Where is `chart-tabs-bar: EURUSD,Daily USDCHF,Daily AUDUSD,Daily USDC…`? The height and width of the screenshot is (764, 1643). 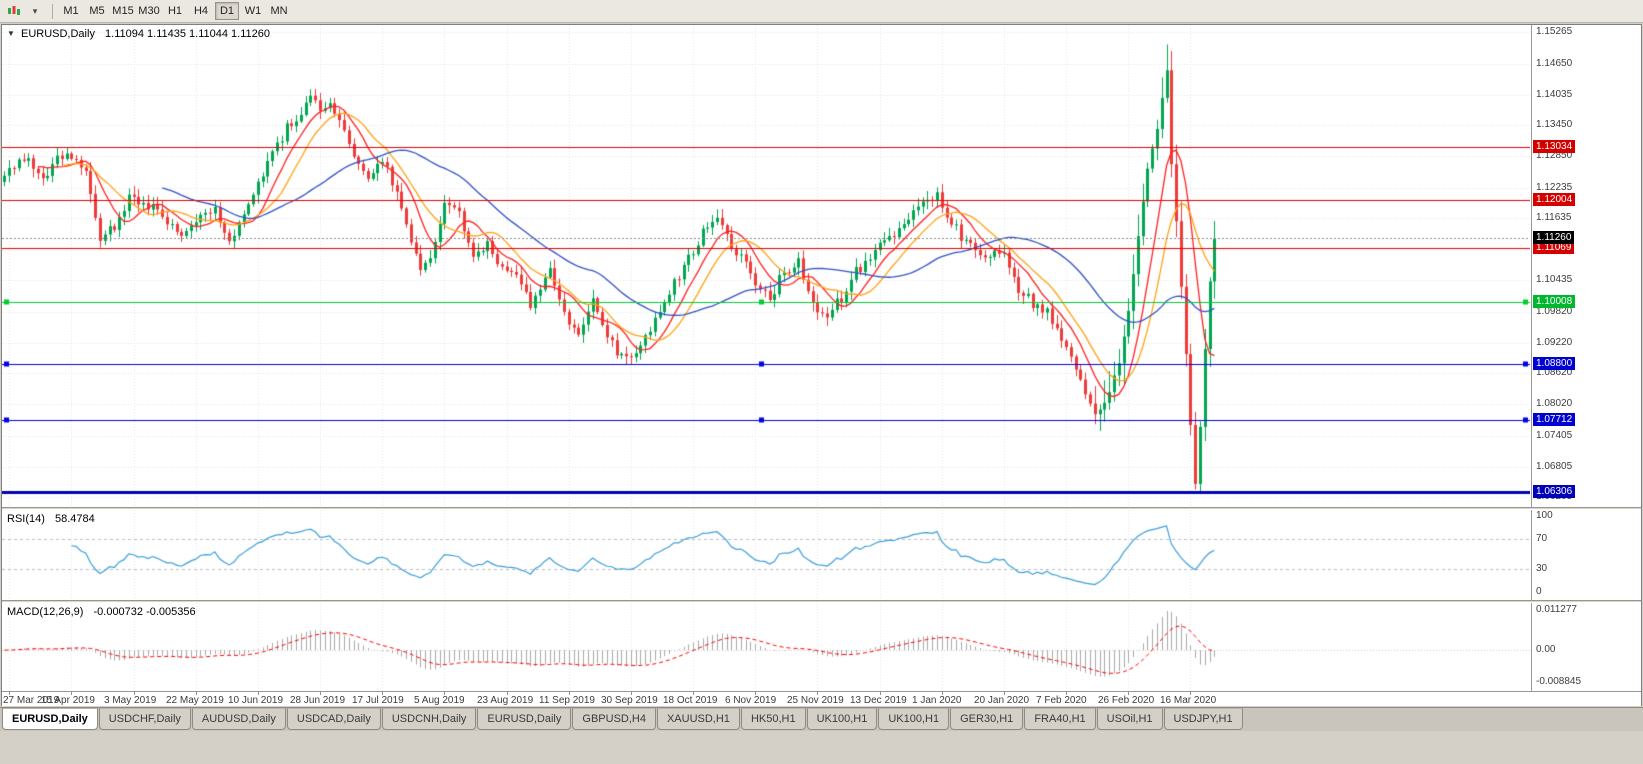 chart-tabs-bar: EURUSD,Daily USDCHF,Daily AUDUSD,Daily USDC… is located at coordinates (821, 719).